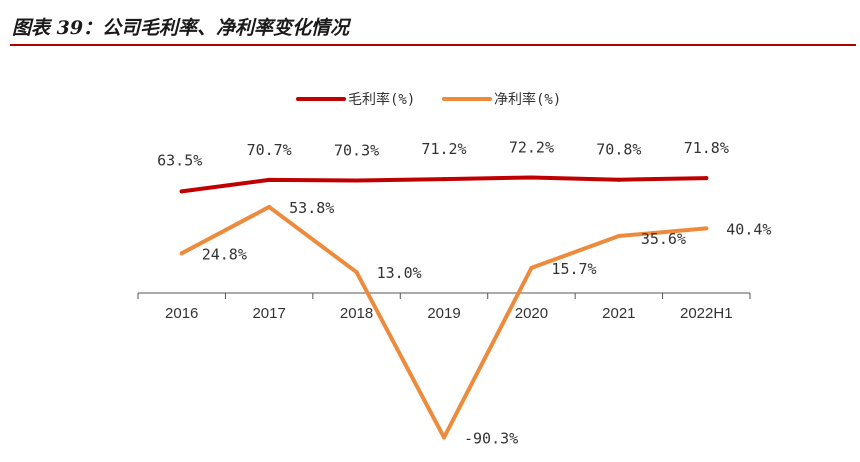 The width and height of the screenshot is (860, 462). Describe the element at coordinates (663, 239) in the screenshot. I see `net-margin-data-label: 35.6%` at that location.